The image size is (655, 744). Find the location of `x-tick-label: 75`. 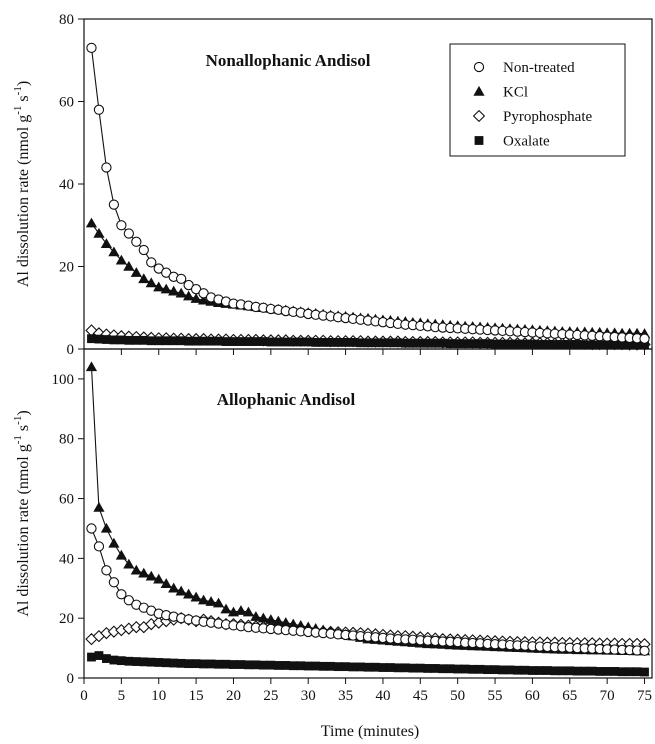

x-tick-label: 75 is located at coordinates (644, 696).